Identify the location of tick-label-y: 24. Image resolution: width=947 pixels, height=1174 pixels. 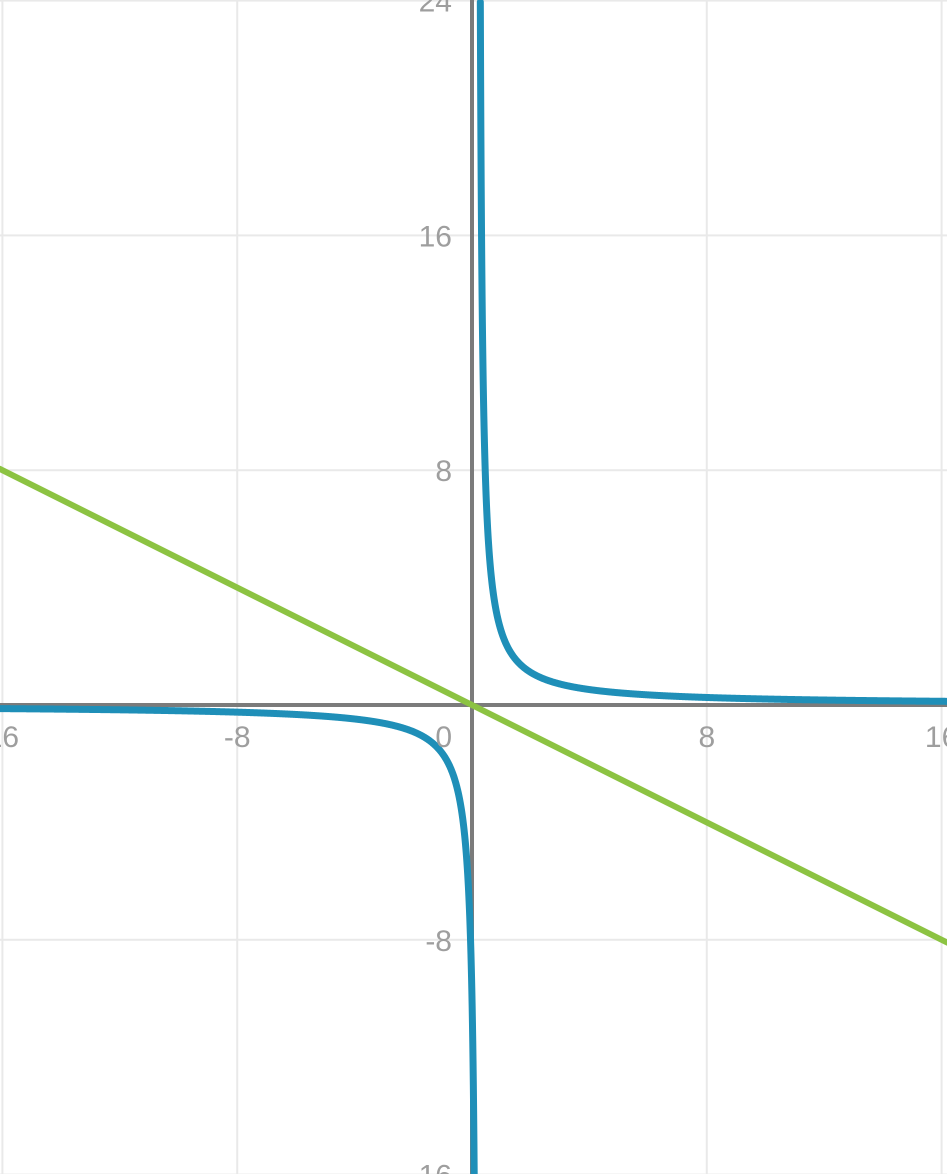
(435, 9).